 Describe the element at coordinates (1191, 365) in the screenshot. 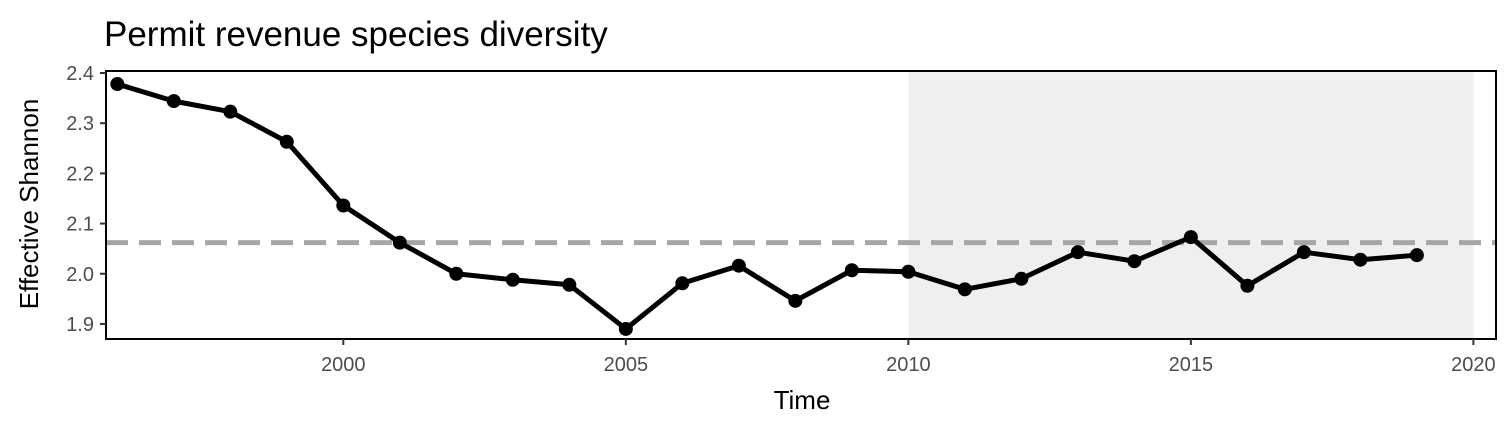

I see `x-tick-label: 2015` at that location.